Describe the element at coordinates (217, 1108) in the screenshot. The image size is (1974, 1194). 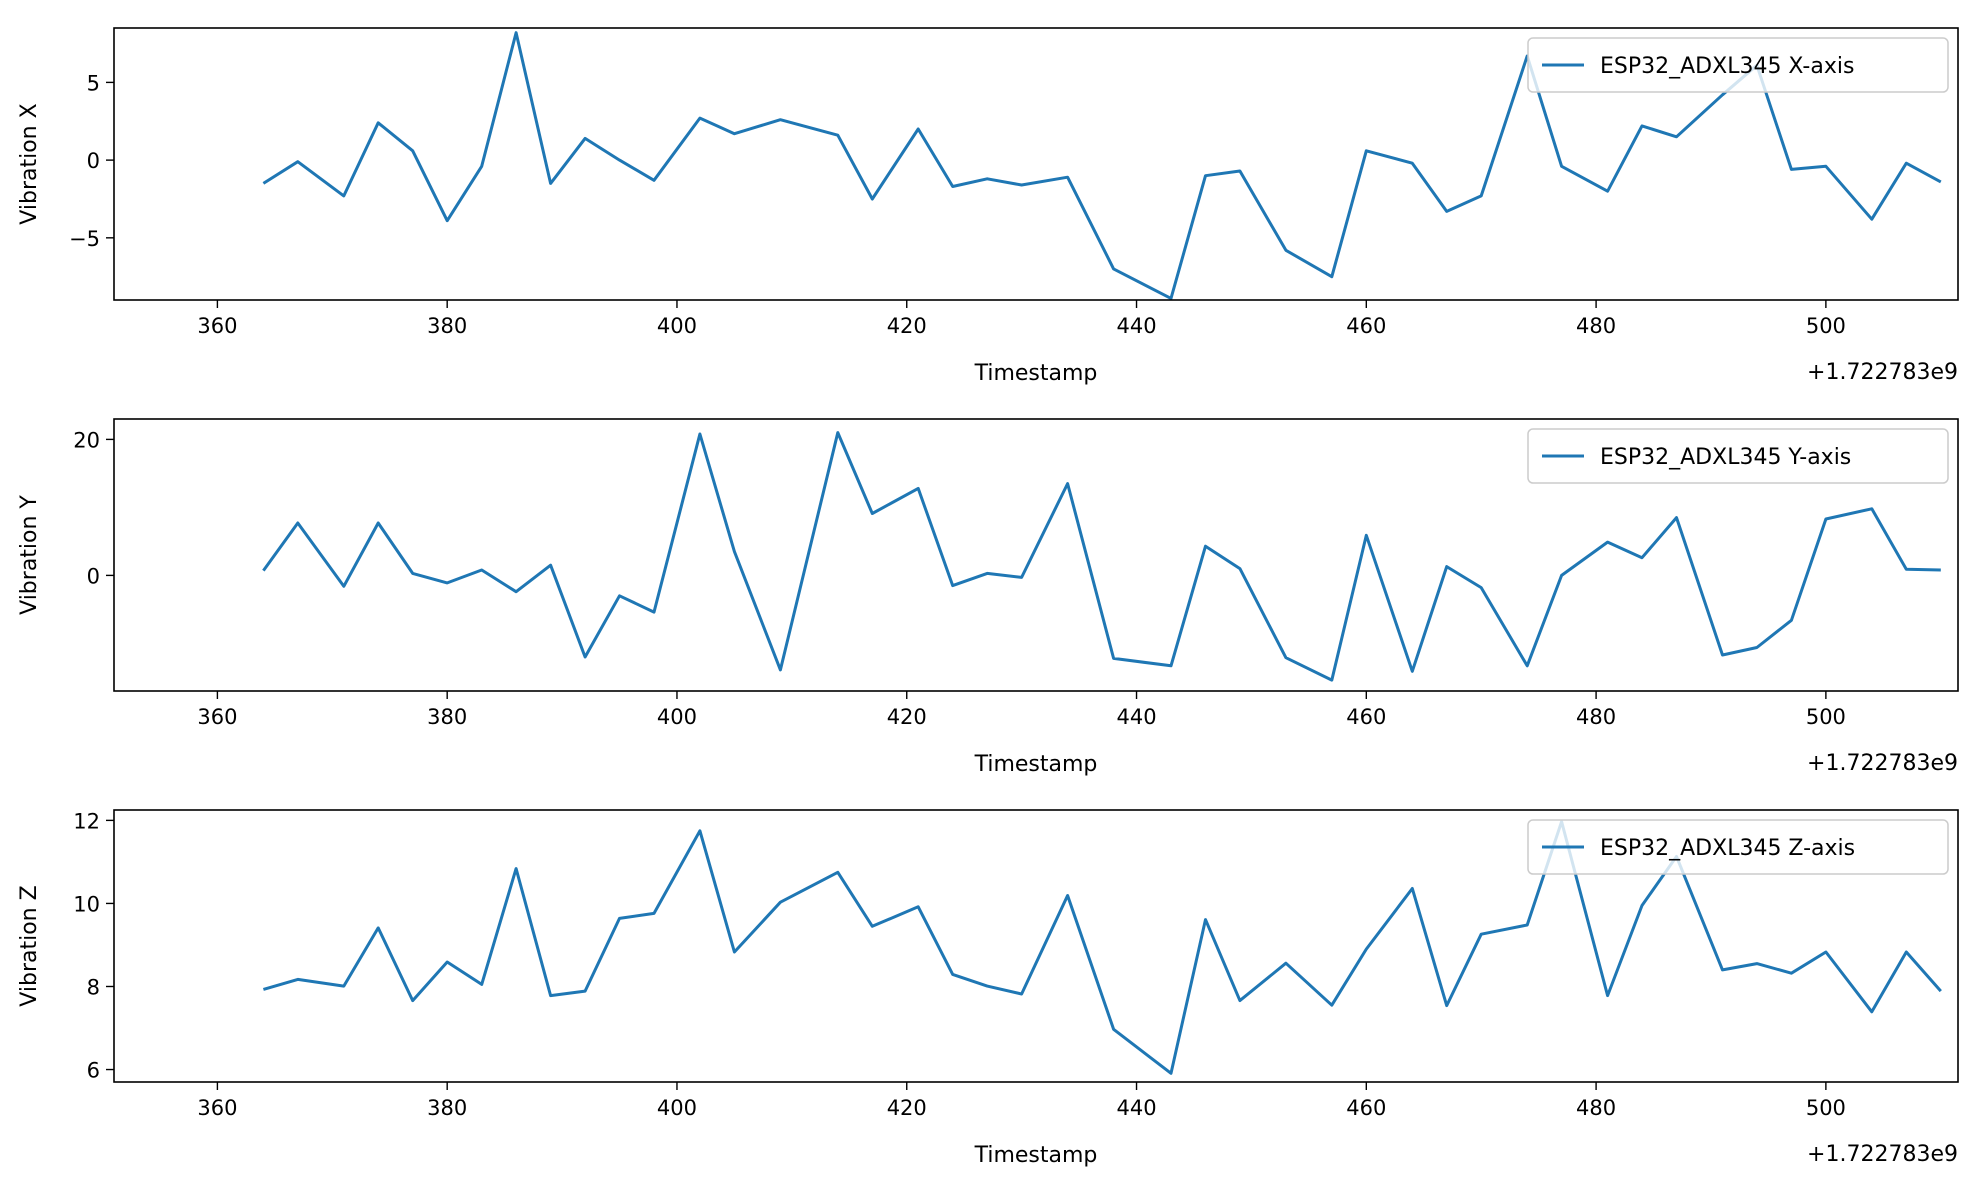
I see `chart-z-x-tick-label: 360` at that location.